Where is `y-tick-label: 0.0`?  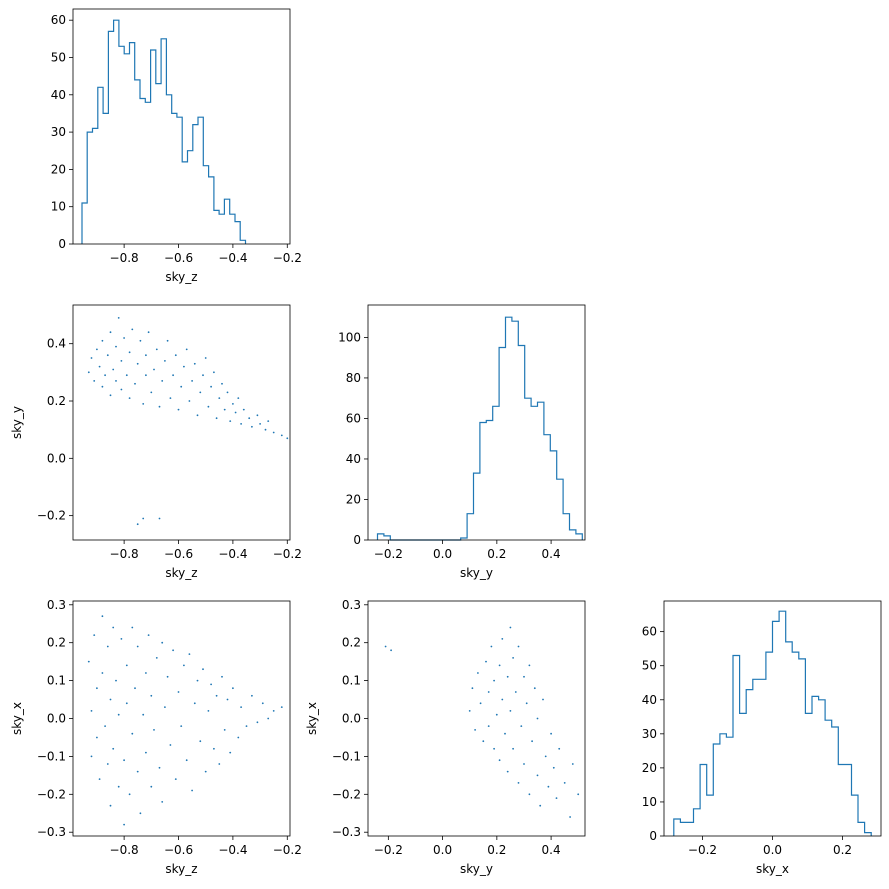 y-tick-label: 0.0 is located at coordinates (56, 719).